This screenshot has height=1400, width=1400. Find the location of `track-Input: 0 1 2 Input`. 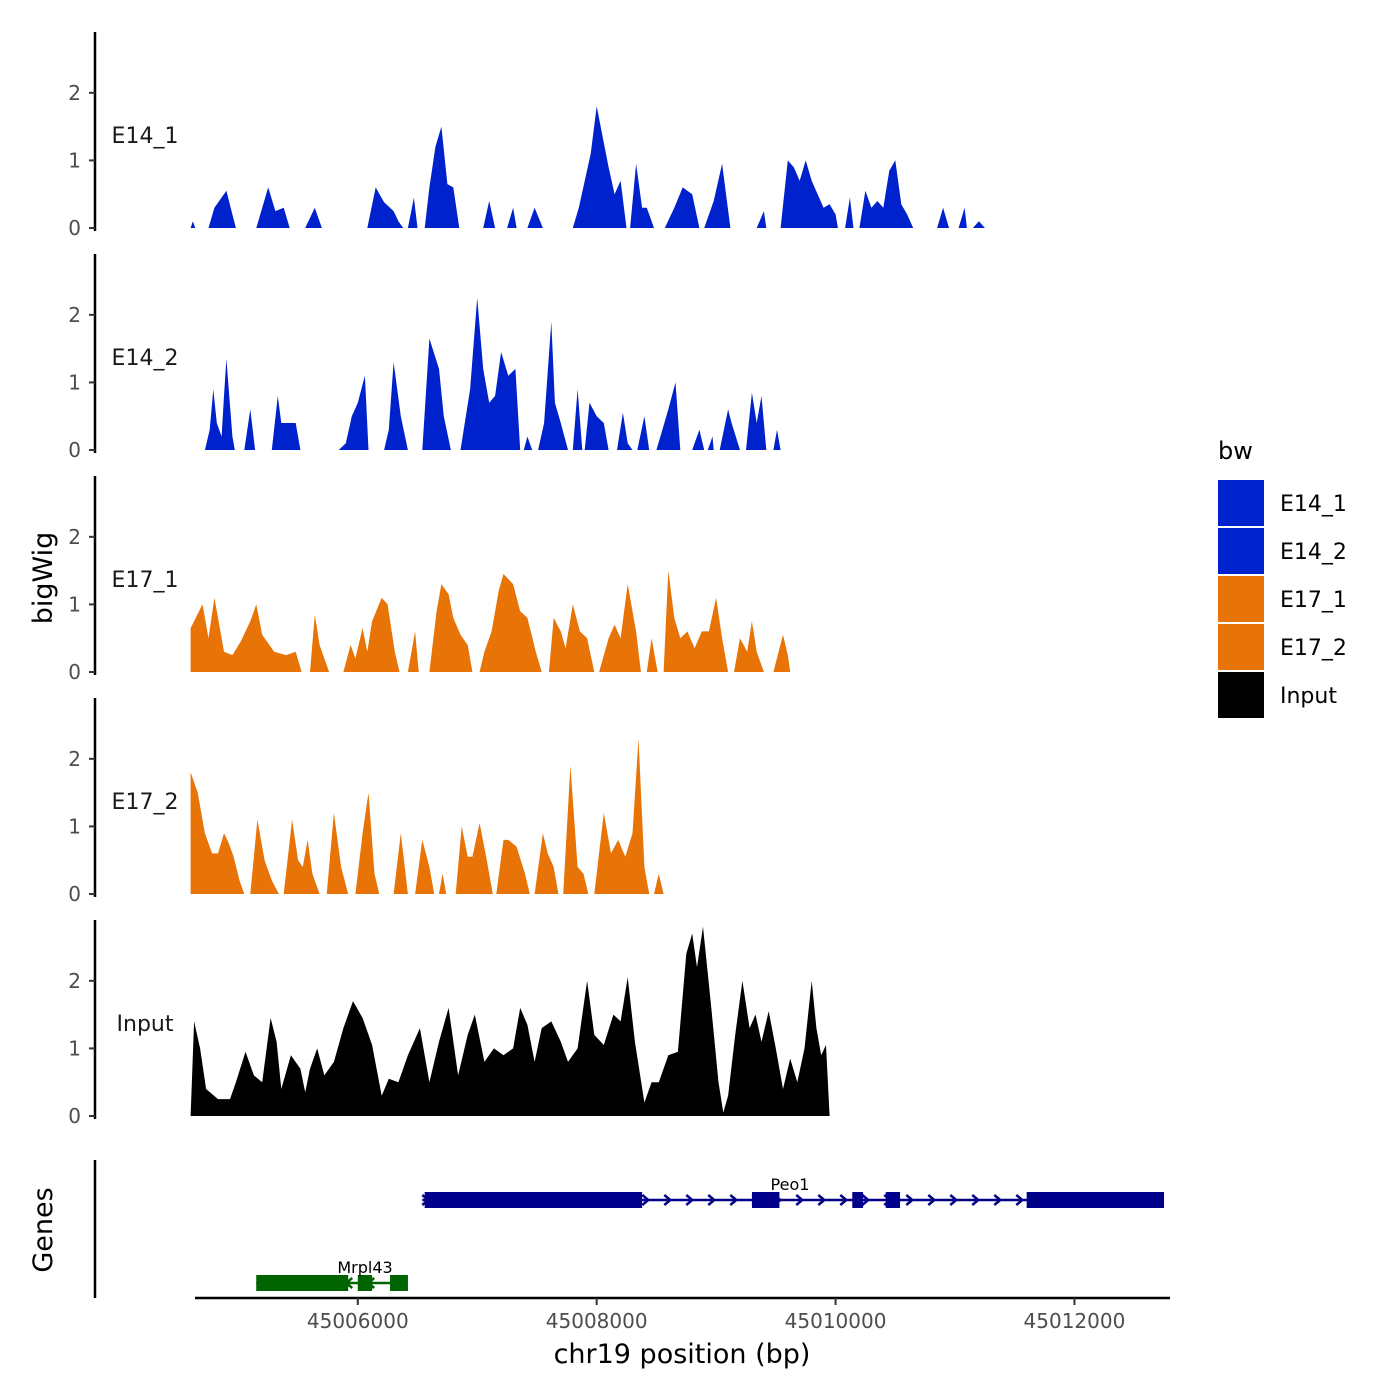

track-Input: 0 1 2 Input is located at coordinates (449, 1024).